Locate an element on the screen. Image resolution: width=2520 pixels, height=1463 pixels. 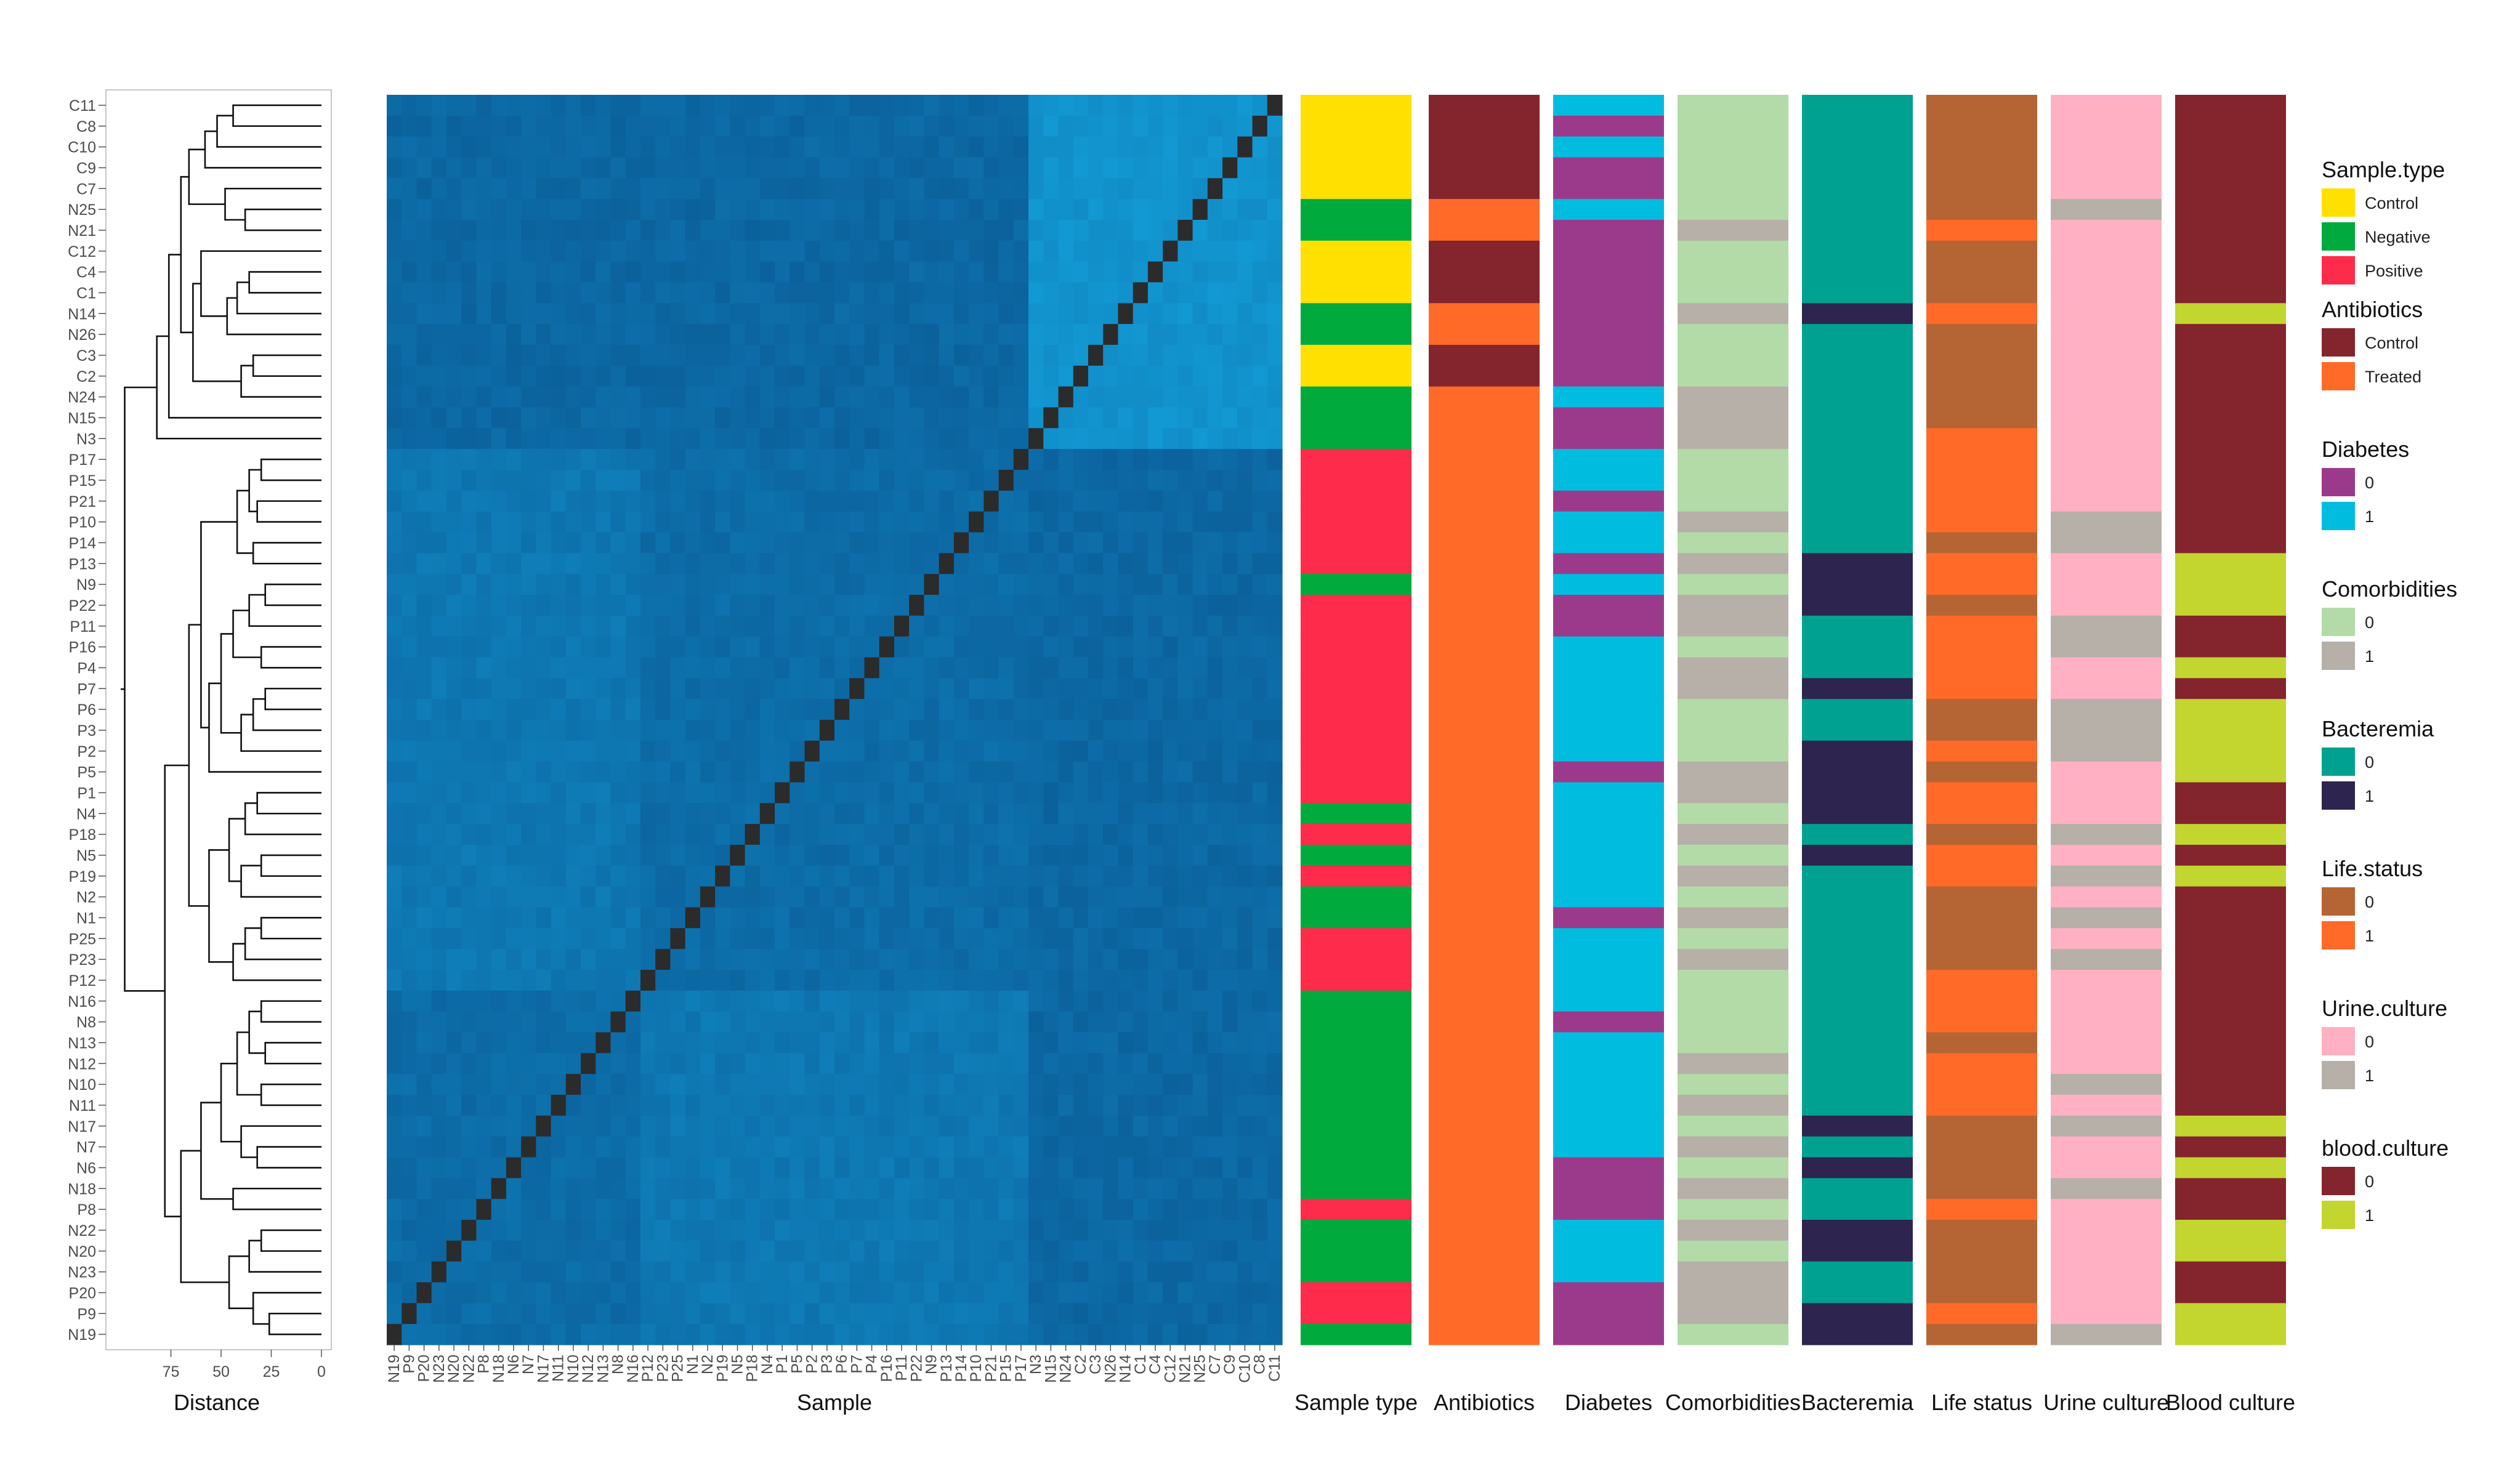
heatmap-column-label: N25 is located at coordinates (1200, 1369).